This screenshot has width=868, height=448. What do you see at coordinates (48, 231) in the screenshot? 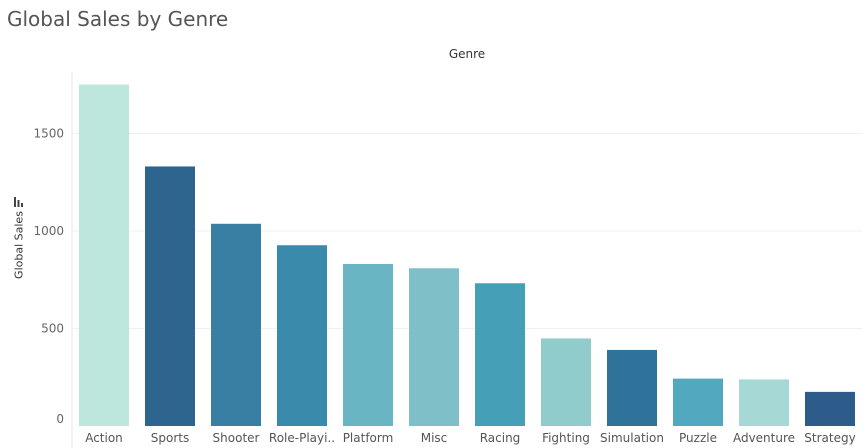
I see `y-tick-label: 1000` at bounding box center [48, 231].